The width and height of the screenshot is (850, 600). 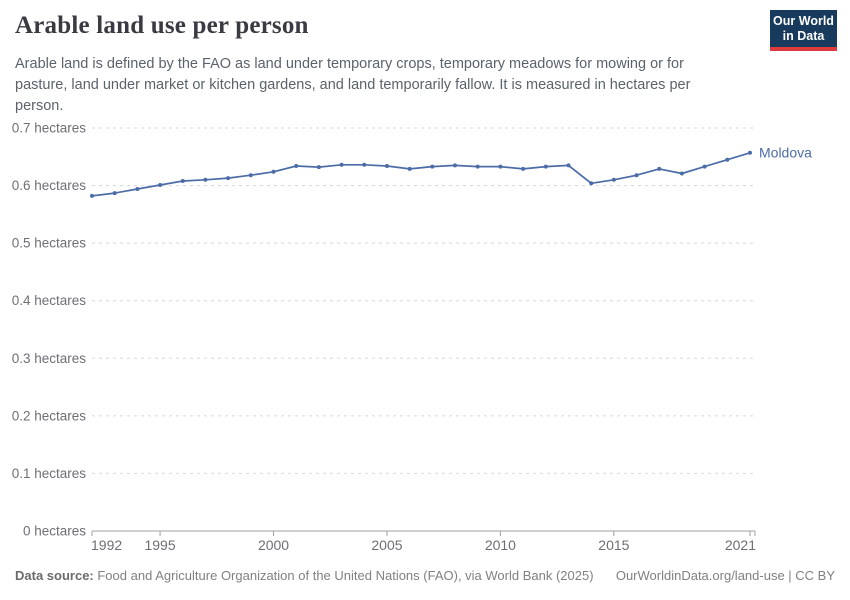 What do you see at coordinates (803, 35) in the screenshot?
I see `owid-logo-line2: in Data` at bounding box center [803, 35].